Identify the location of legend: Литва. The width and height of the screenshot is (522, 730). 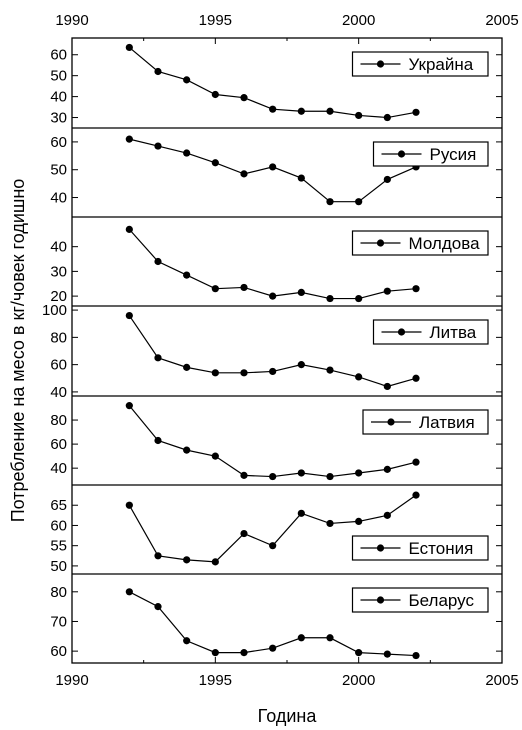
(430, 332).